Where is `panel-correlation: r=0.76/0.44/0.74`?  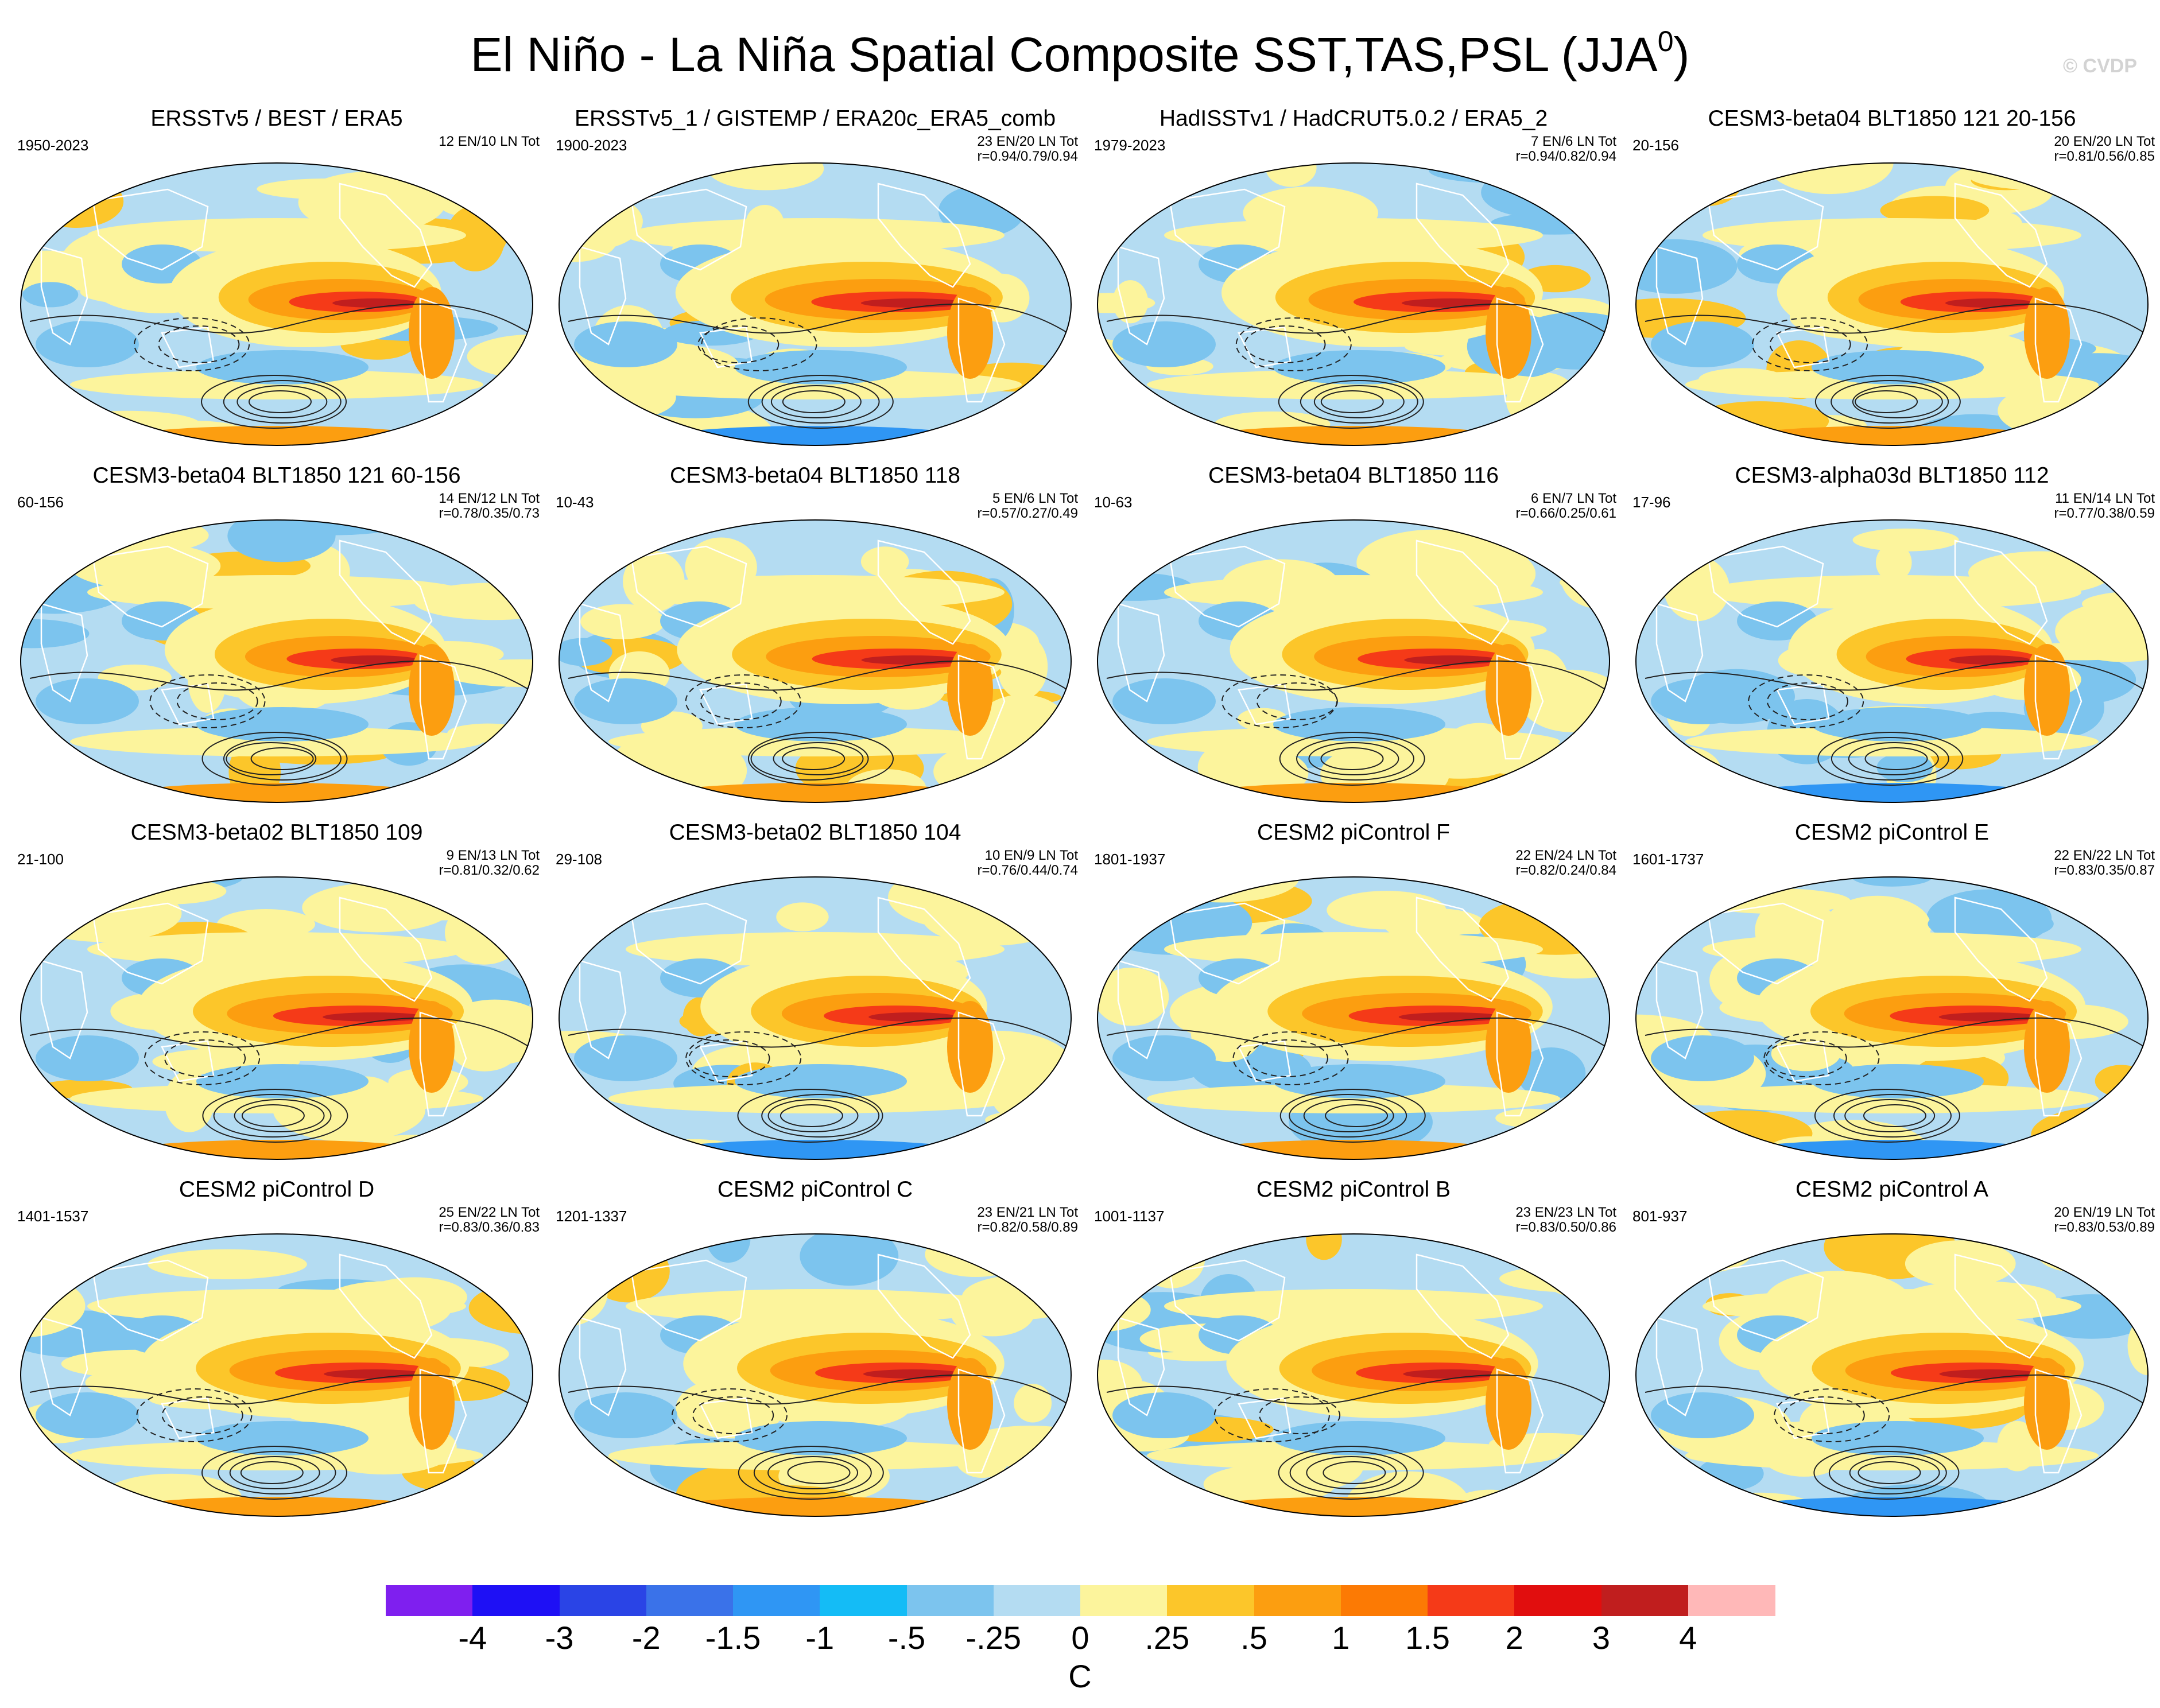
panel-correlation: r=0.76/0.44/0.74 is located at coordinates (1027, 870).